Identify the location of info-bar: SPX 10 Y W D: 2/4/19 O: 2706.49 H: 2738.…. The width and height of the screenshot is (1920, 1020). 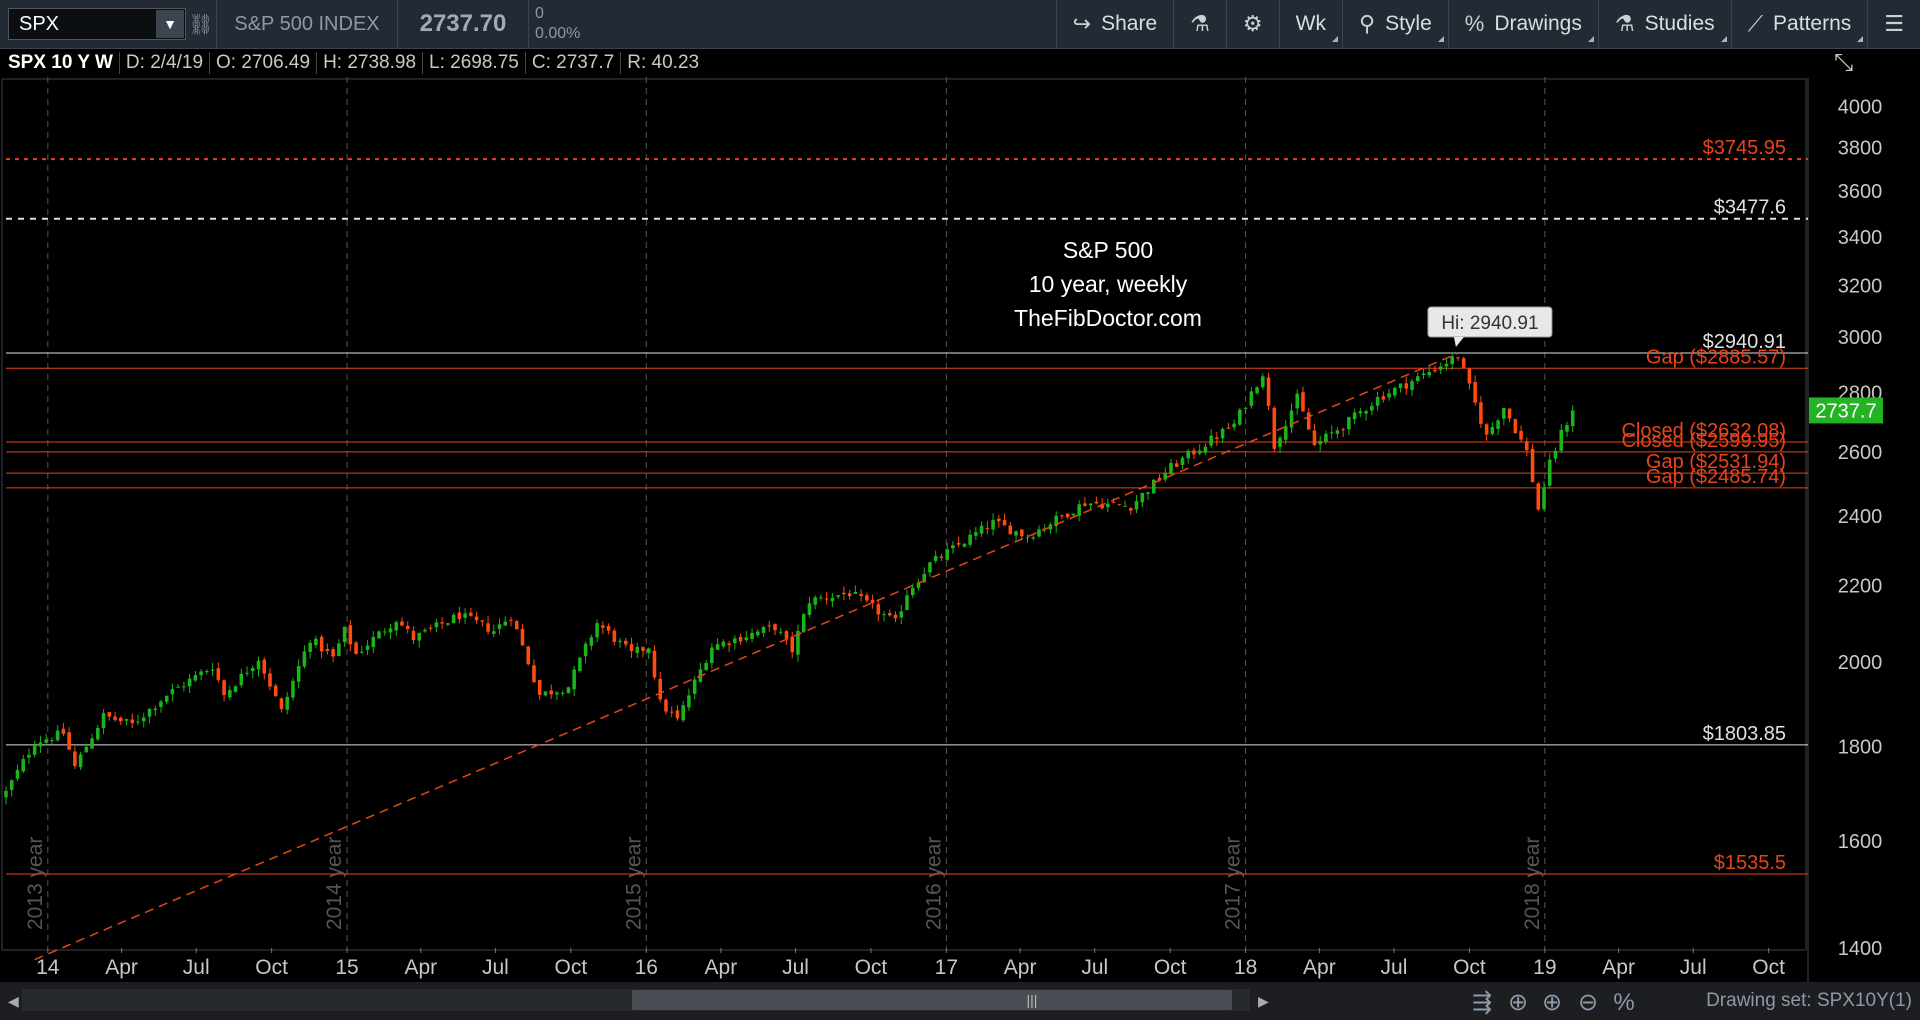
(352, 63).